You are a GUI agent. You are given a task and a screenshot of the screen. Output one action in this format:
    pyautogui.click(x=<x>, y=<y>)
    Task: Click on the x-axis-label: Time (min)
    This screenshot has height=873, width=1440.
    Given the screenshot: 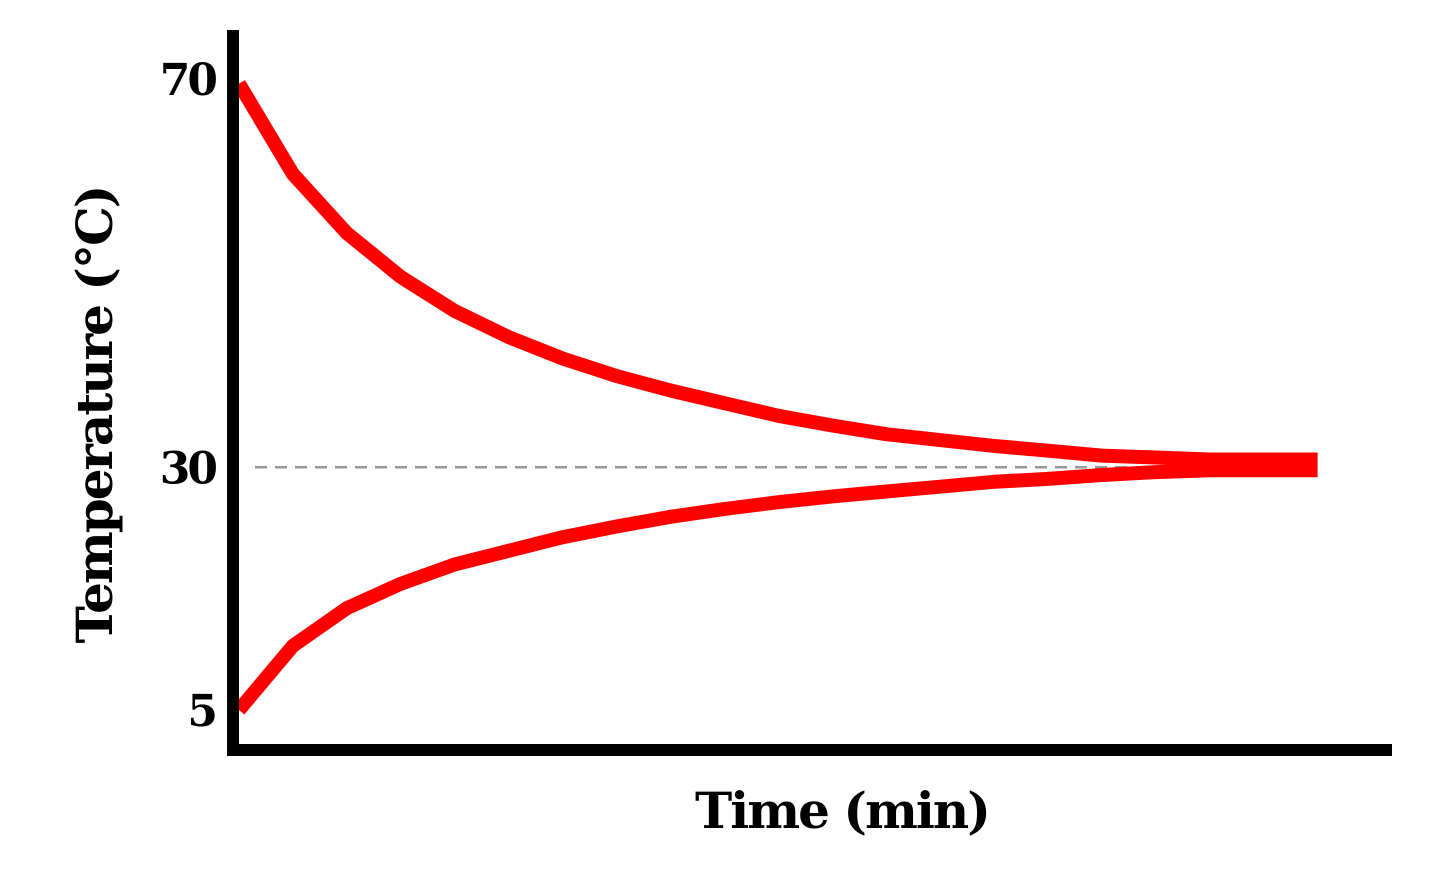 What is the action you would take?
    pyautogui.click(x=842, y=810)
    